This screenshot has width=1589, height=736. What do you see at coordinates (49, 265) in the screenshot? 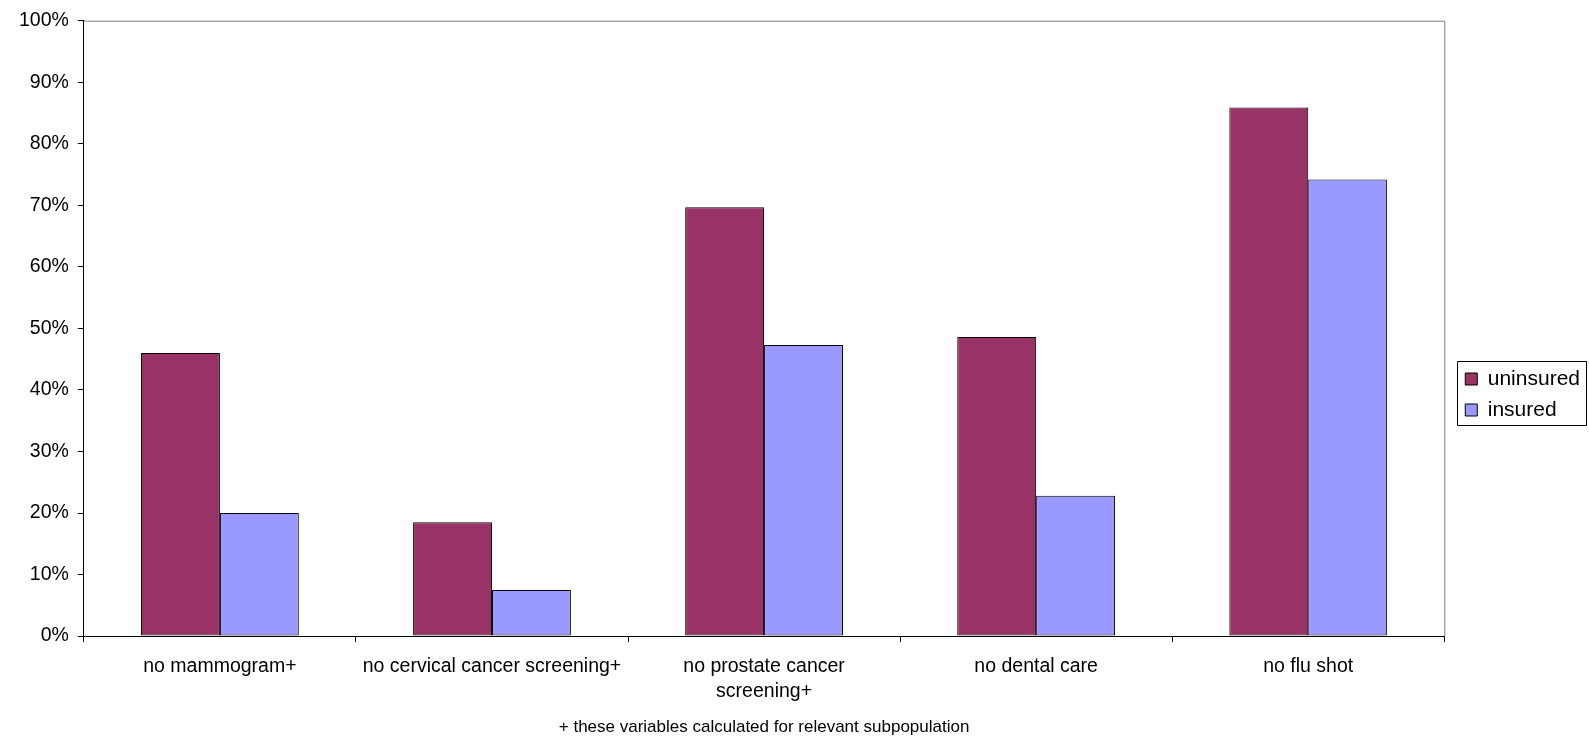
I see `y-tick-label: 60%` at bounding box center [49, 265].